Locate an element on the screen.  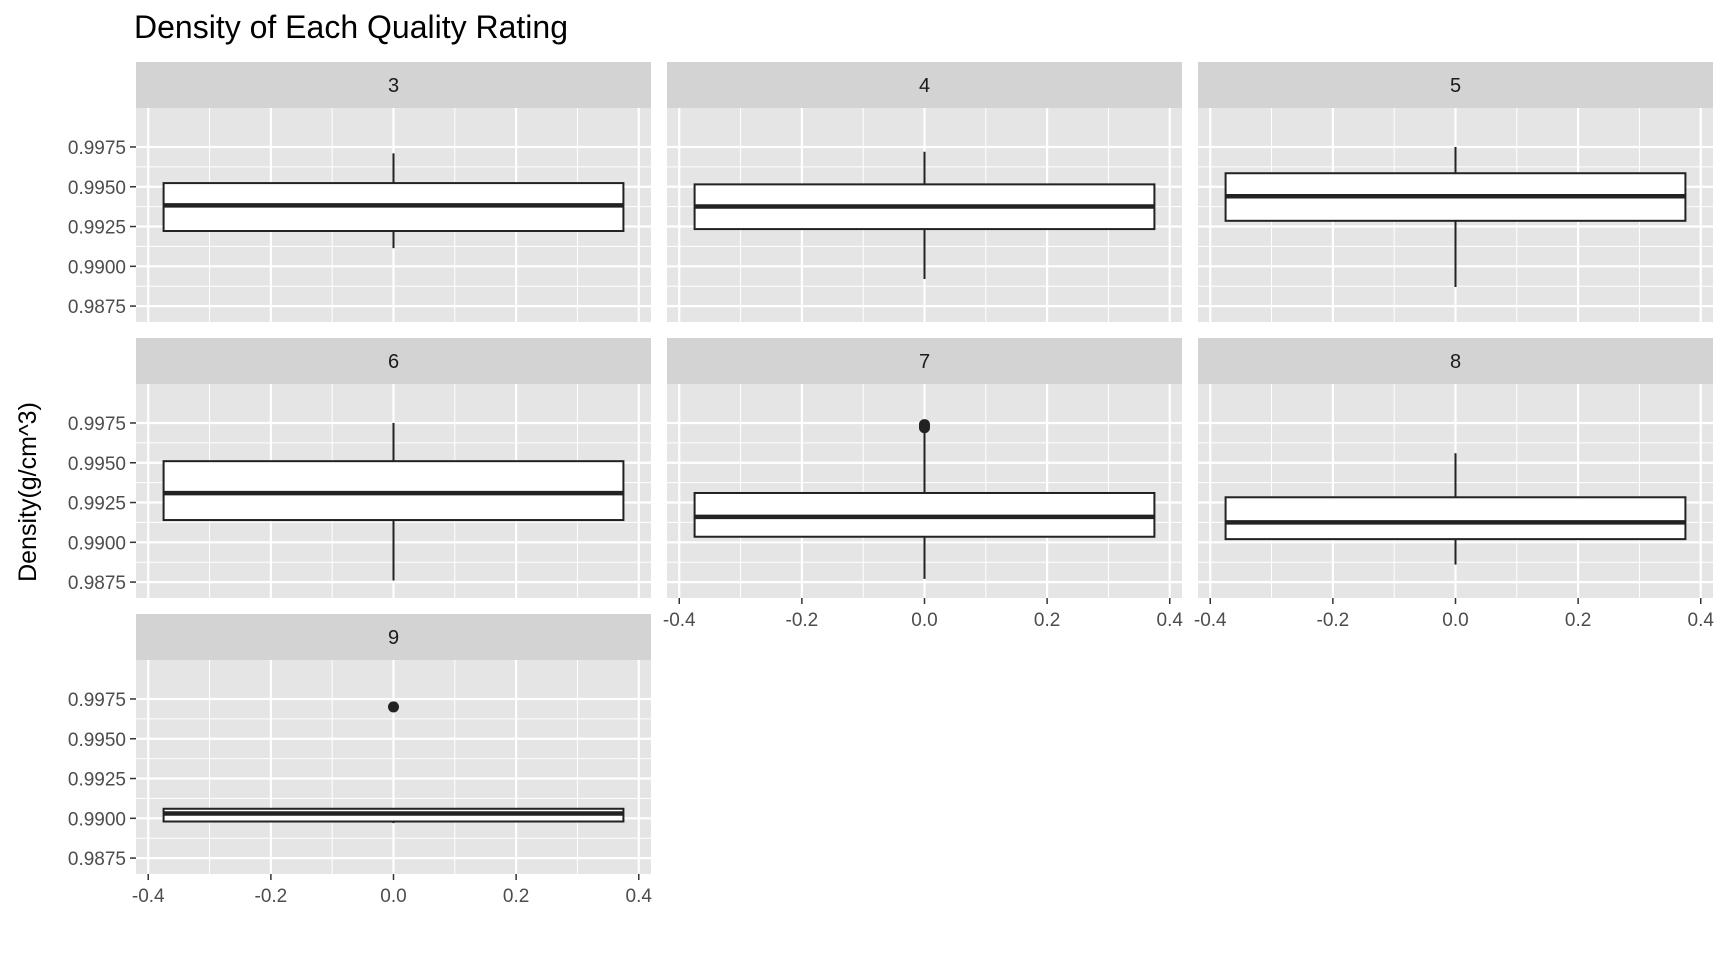
facet-strip-label: 7 is located at coordinates (924, 362).